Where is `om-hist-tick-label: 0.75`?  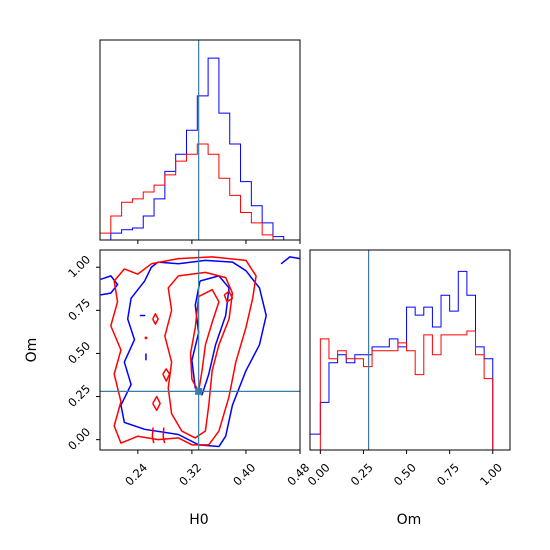
om-hist-tick-label: 0.75 is located at coordinates (448, 474).